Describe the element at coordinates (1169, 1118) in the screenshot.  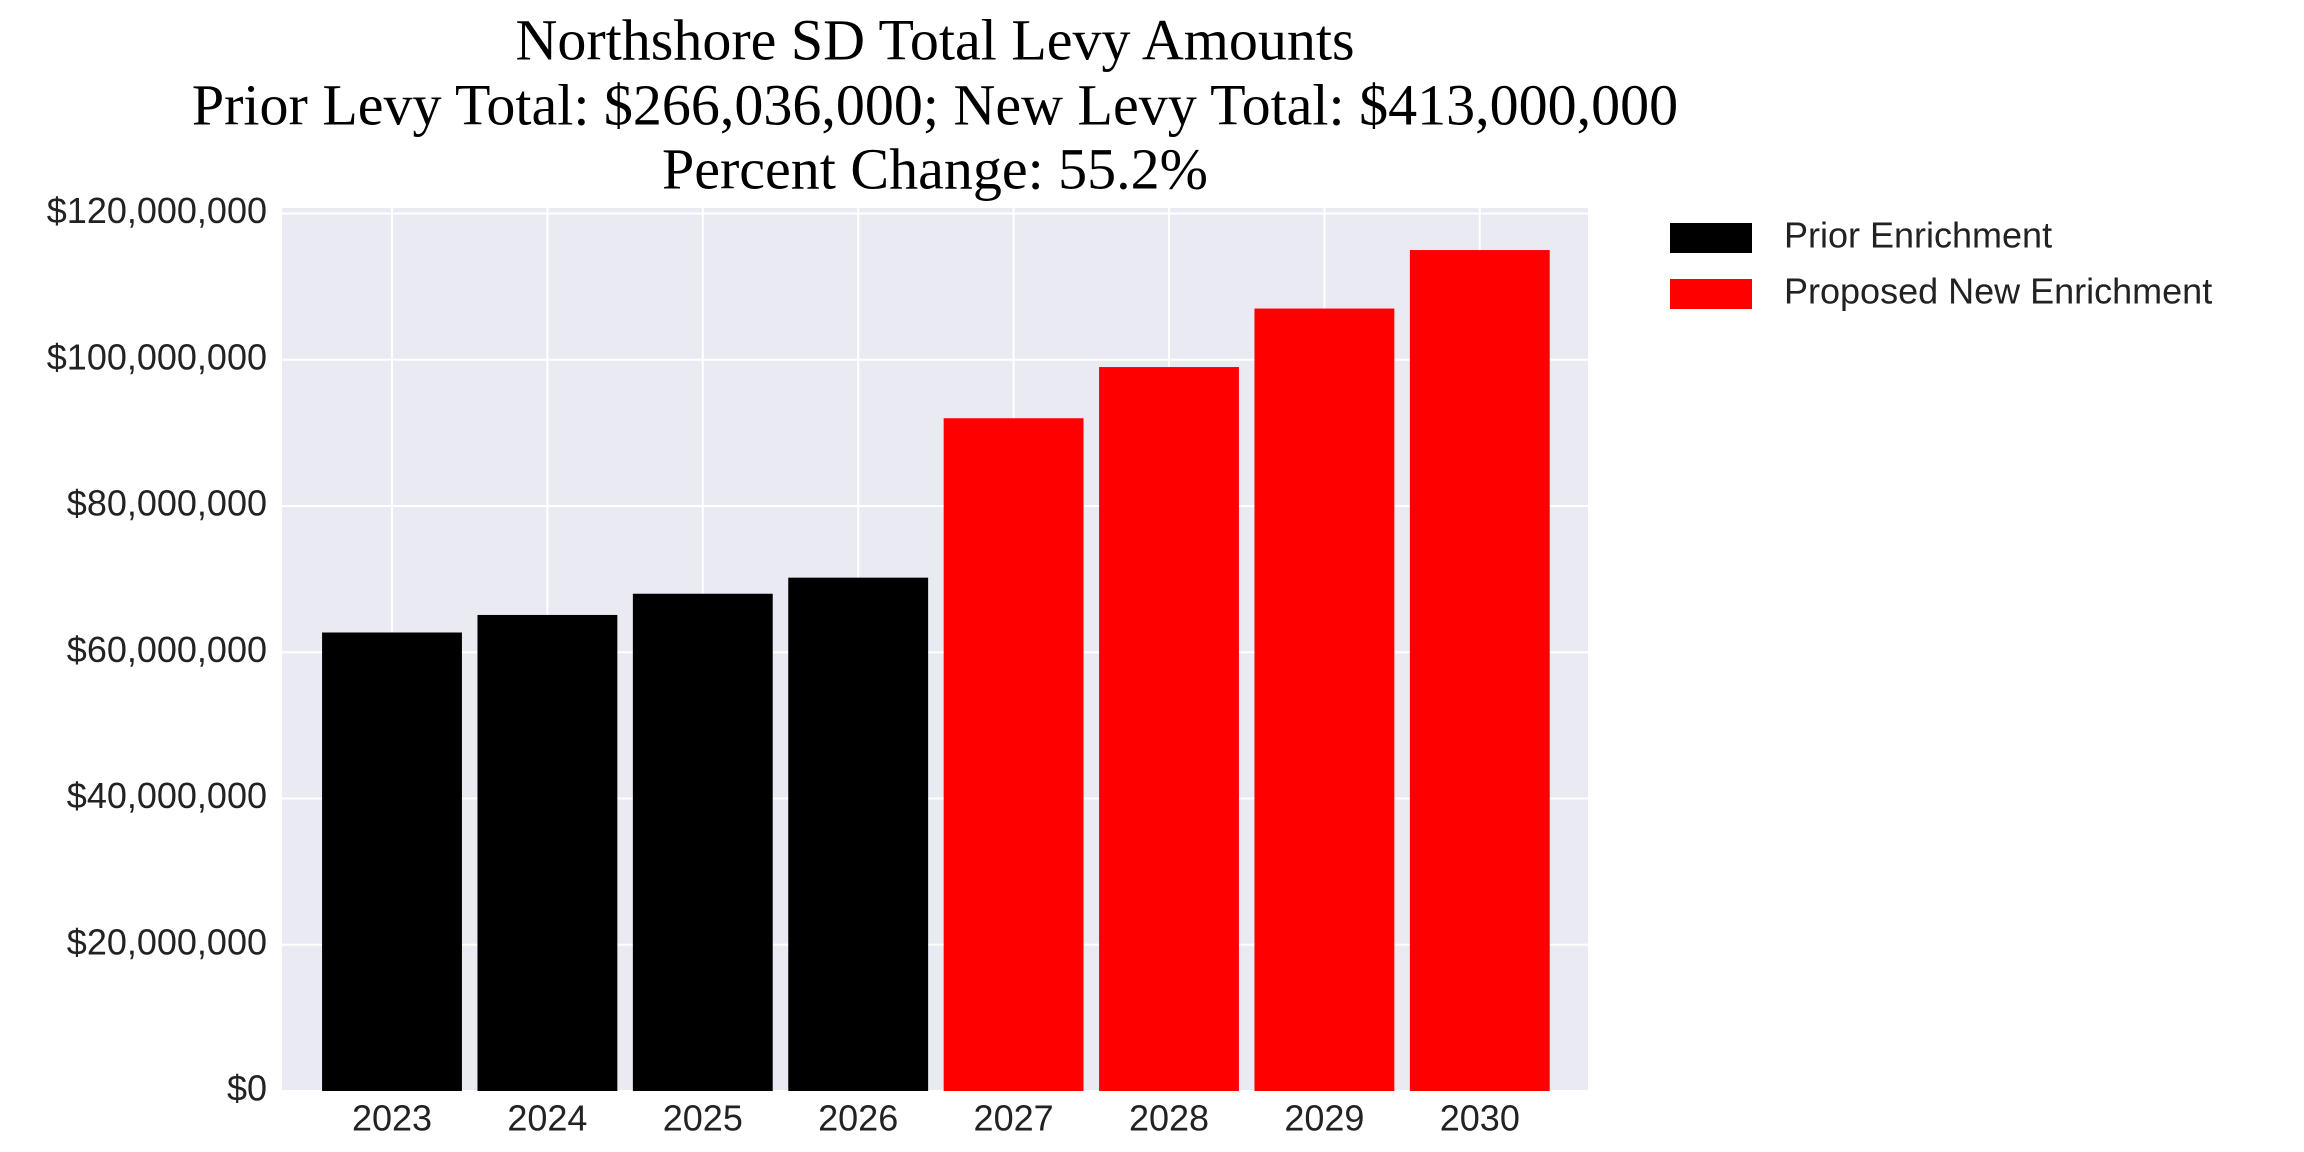
I see `x-tick-label: 2028` at that location.